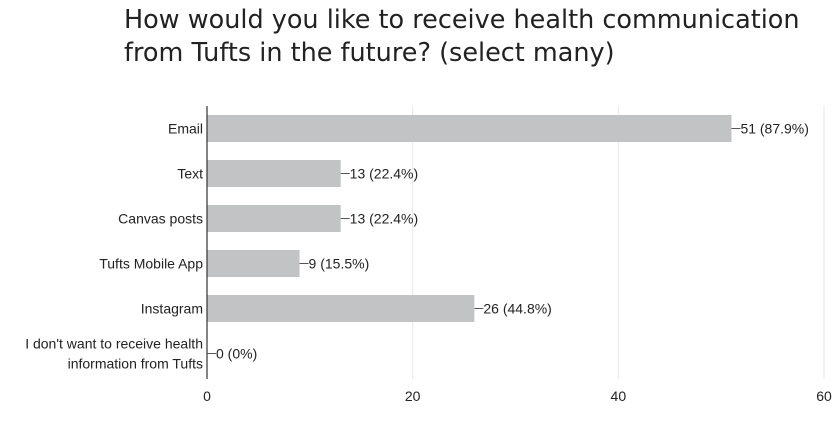 This screenshot has width=834, height=424. I want to click on x-tick-label: 60, so click(824, 396).